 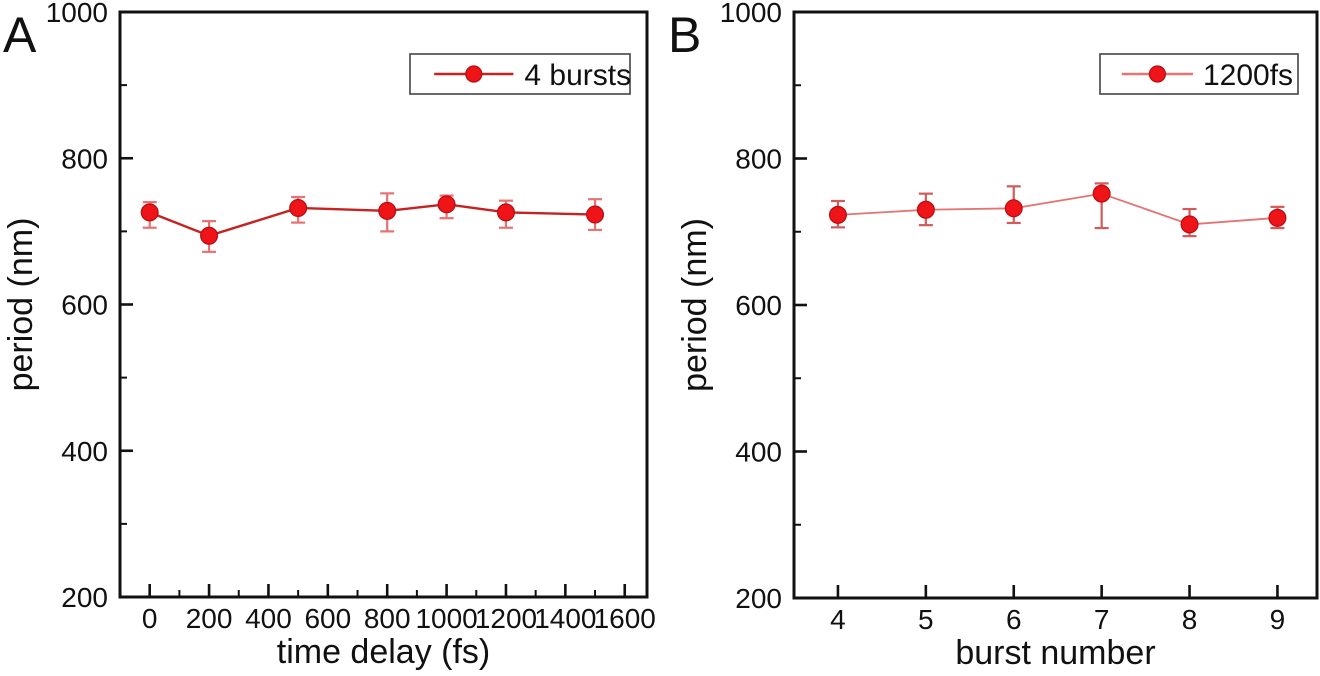 What do you see at coordinates (565, 618) in the screenshot?
I see `x-tick-label: 1400` at bounding box center [565, 618].